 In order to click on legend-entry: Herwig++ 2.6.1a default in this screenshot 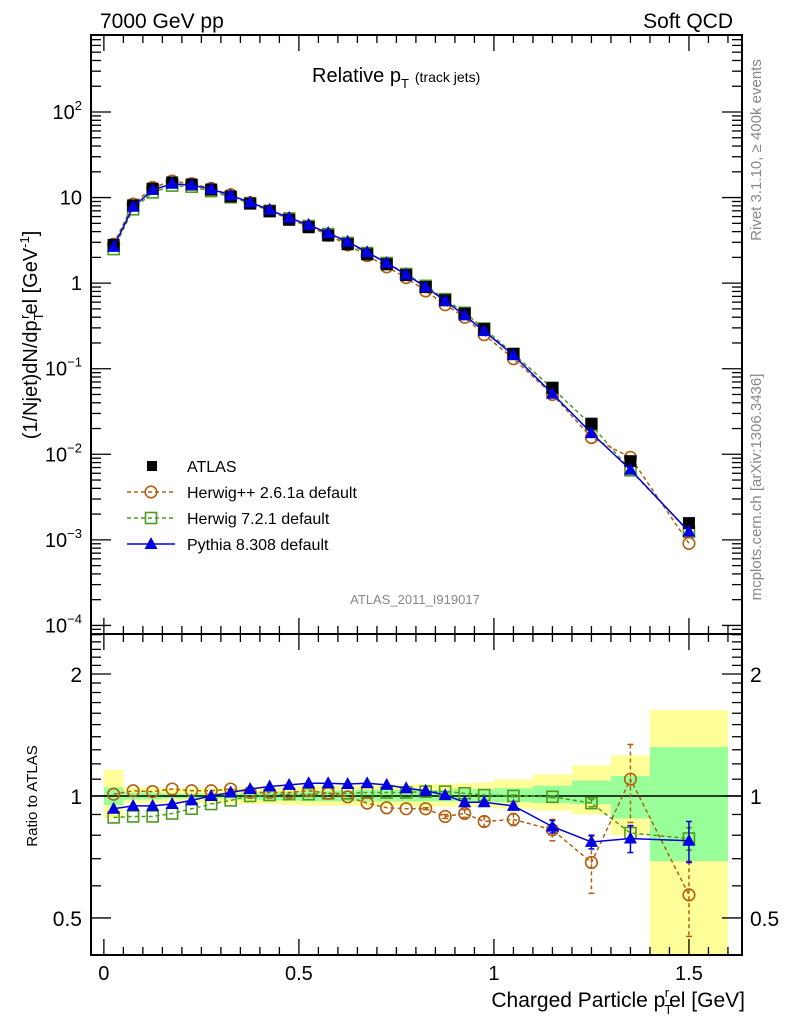, I will do `click(242, 493)`.